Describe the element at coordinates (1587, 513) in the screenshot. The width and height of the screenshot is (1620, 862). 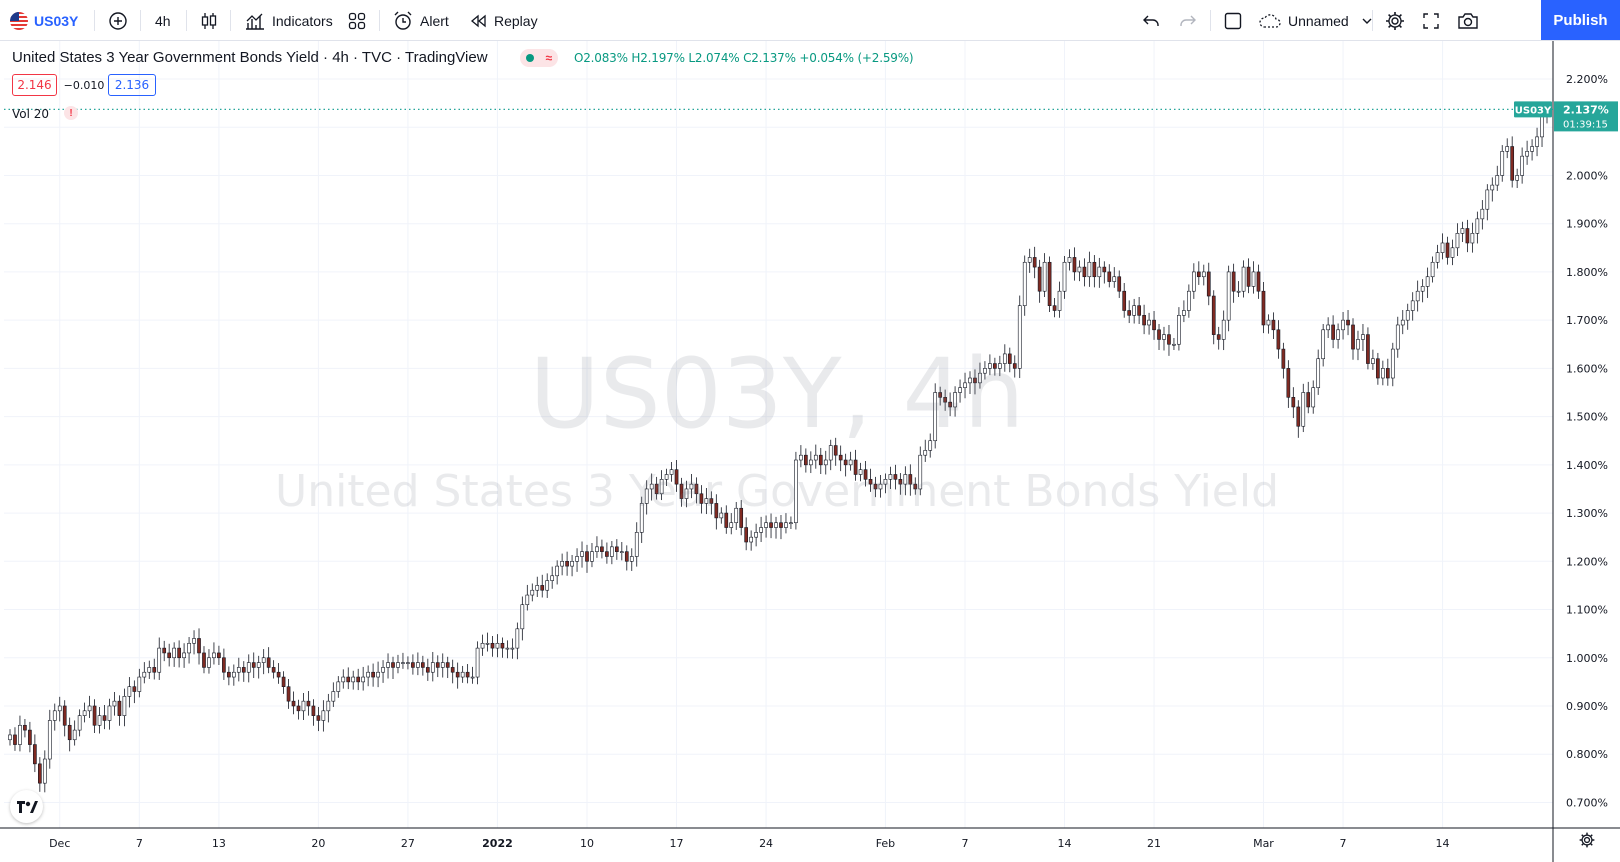
I see `y-tick-label: 1.300%` at that location.